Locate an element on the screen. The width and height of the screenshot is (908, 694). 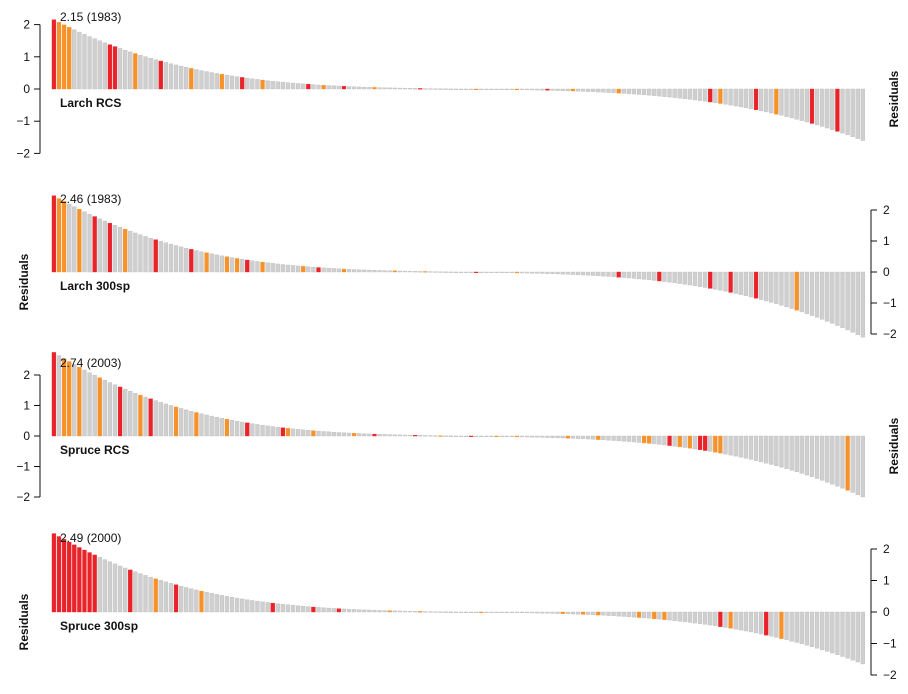
y-tick-label: 2 is located at coordinates (26, 25).